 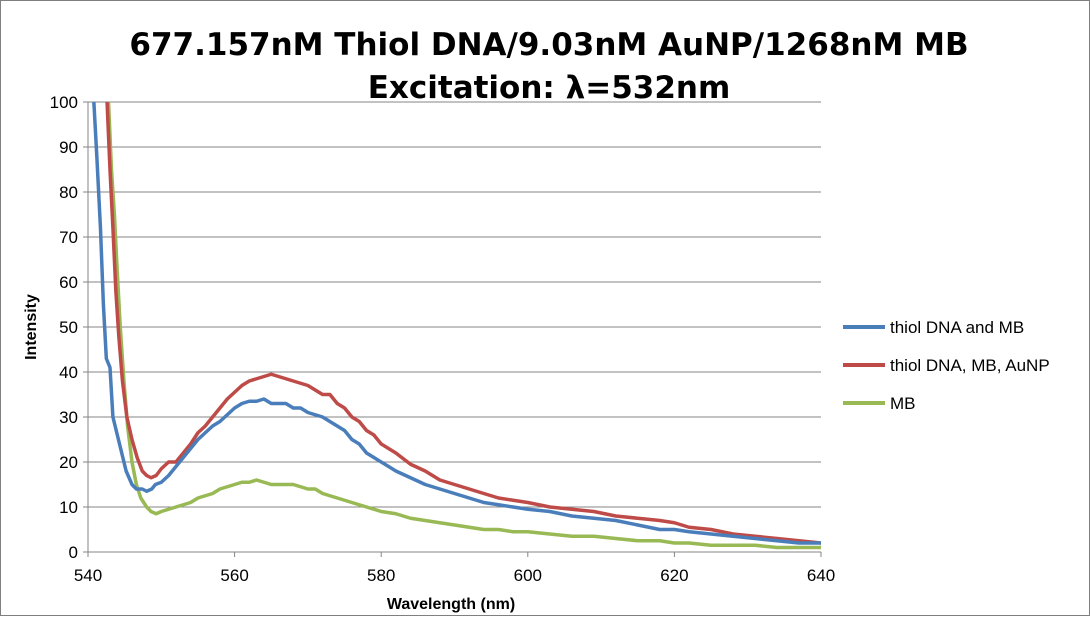 What do you see at coordinates (68, 417) in the screenshot?
I see `y-tick-label: 30` at bounding box center [68, 417].